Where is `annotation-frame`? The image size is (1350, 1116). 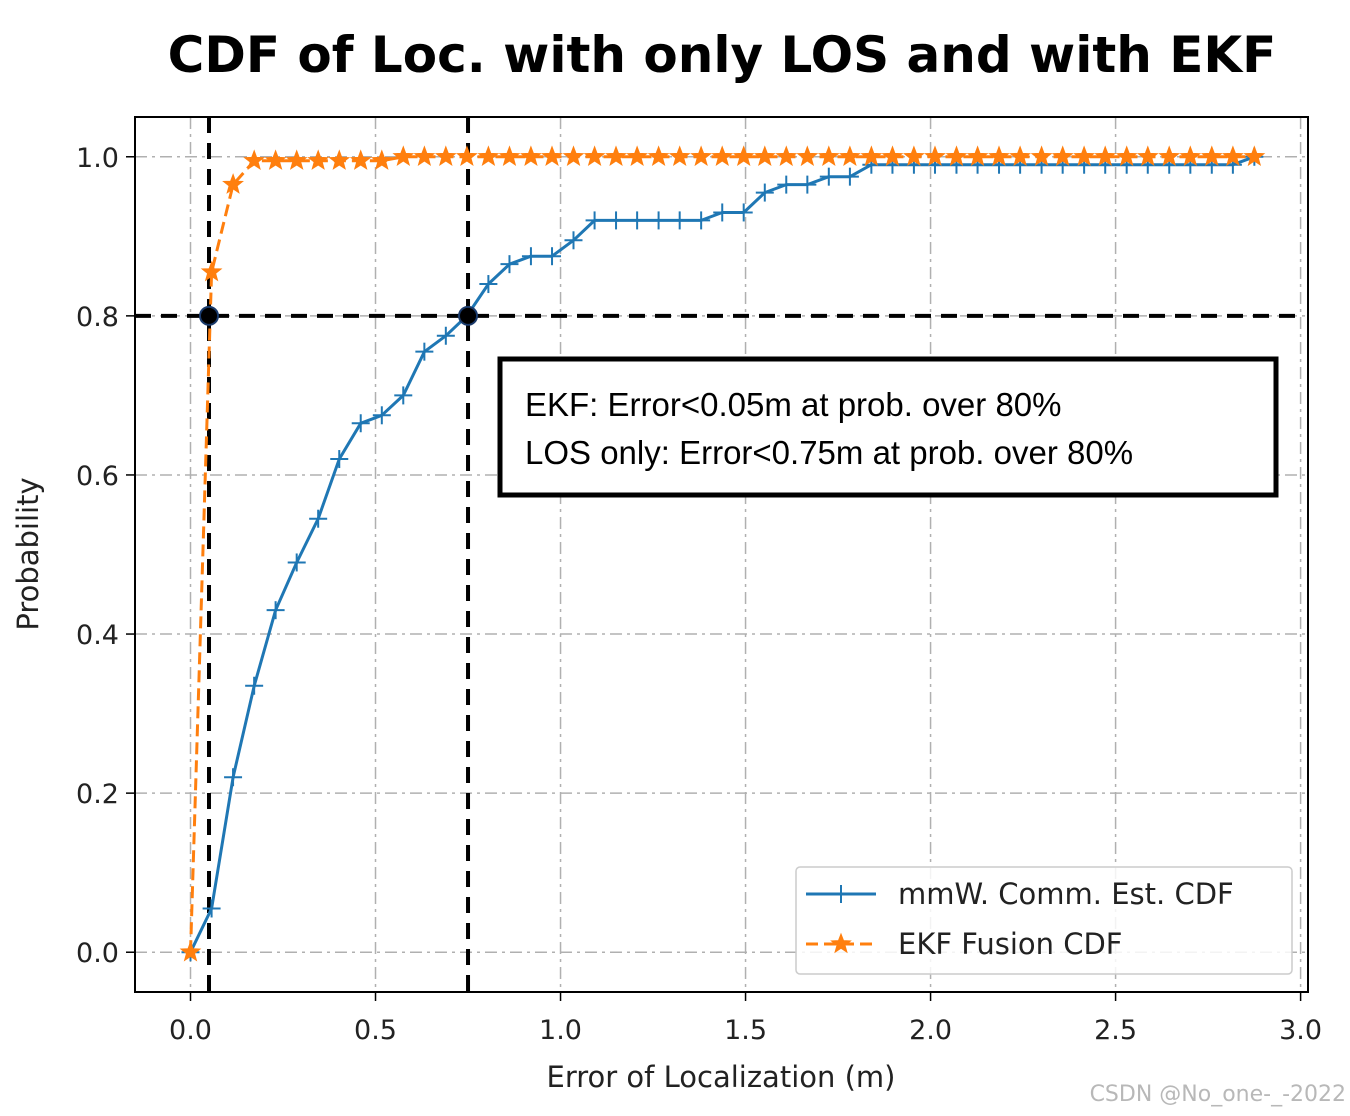 annotation-frame is located at coordinates (888, 427).